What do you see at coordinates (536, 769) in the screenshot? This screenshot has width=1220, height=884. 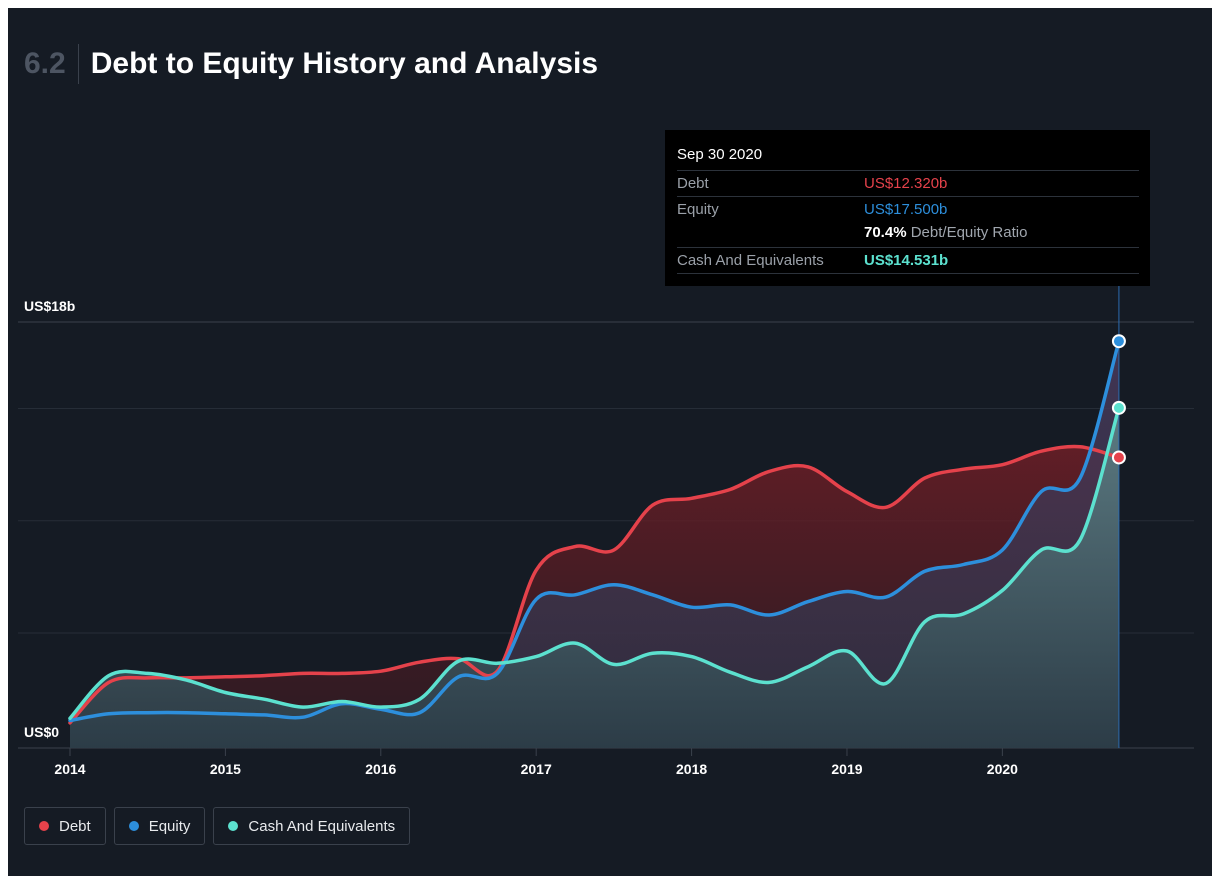 I see `x-tick-label: 2017` at bounding box center [536, 769].